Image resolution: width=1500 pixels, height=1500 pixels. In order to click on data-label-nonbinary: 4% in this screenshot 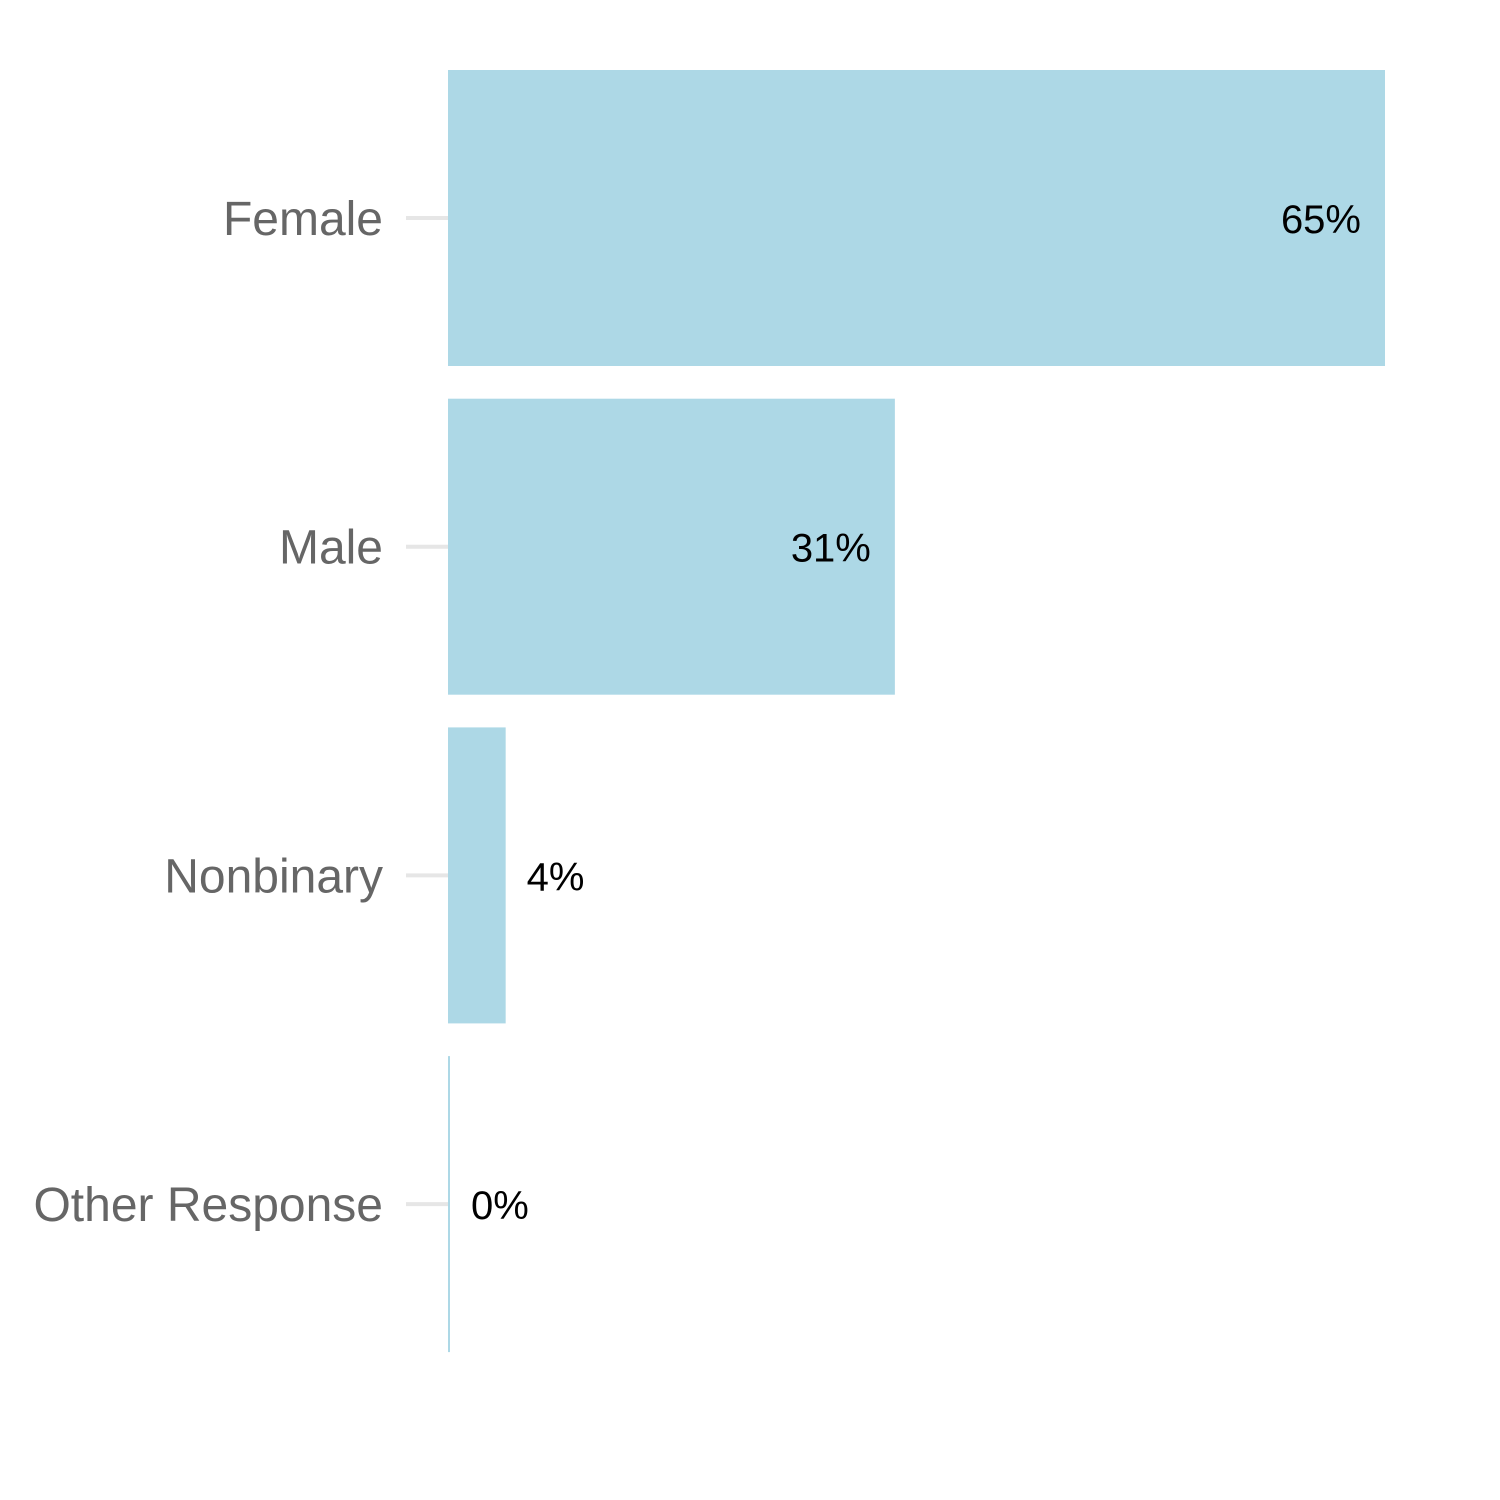, I will do `click(556, 877)`.